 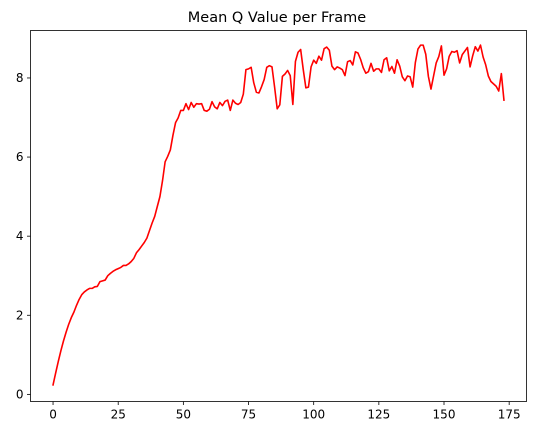 What do you see at coordinates (378, 415) in the screenshot?
I see `x-tick-label: 125` at bounding box center [378, 415].